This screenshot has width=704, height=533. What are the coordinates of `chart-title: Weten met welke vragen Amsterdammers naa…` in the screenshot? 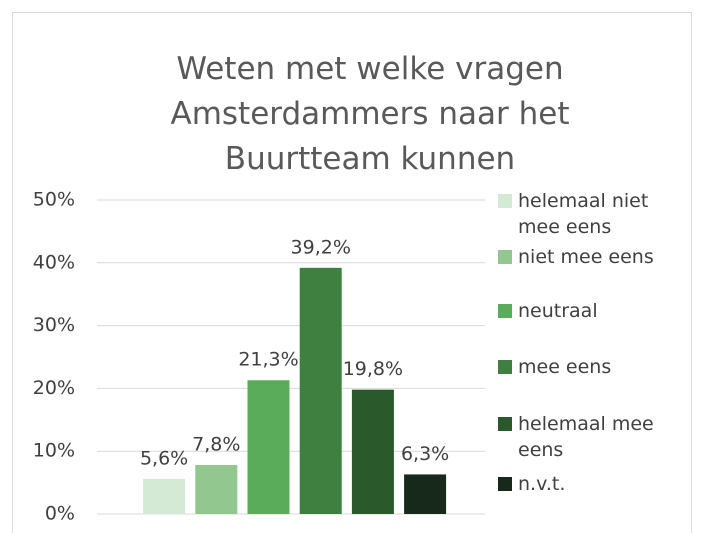 It's located at (370, 114).